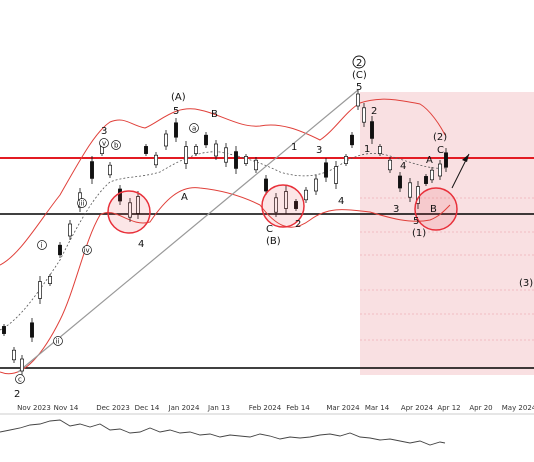  What do you see at coordinates (429, 160) in the screenshot?
I see `wave-label-A-d: A` at bounding box center [429, 160].